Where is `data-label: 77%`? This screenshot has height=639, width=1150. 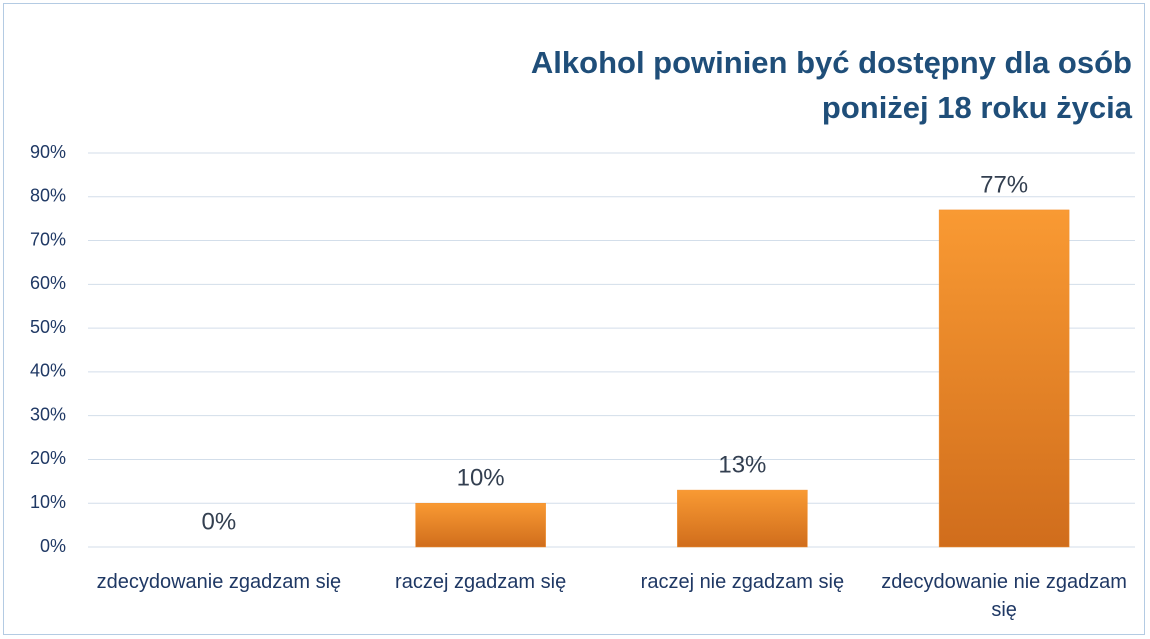
data-label: 77% is located at coordinates (1004, 184).